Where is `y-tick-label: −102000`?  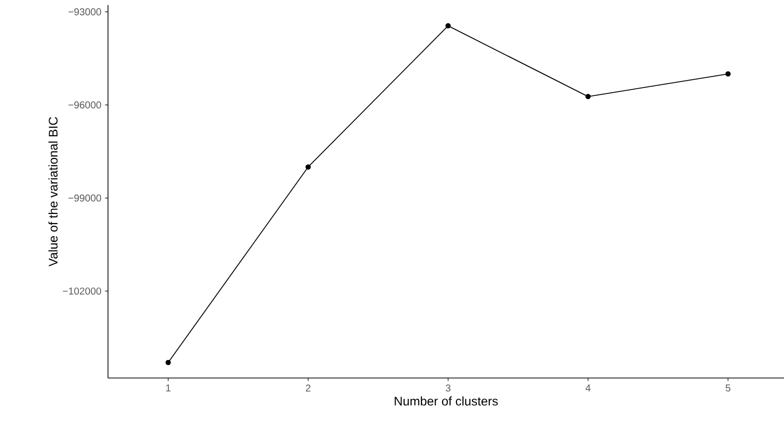
y-tick-label: −102000 is located at coordinates (82, 291).